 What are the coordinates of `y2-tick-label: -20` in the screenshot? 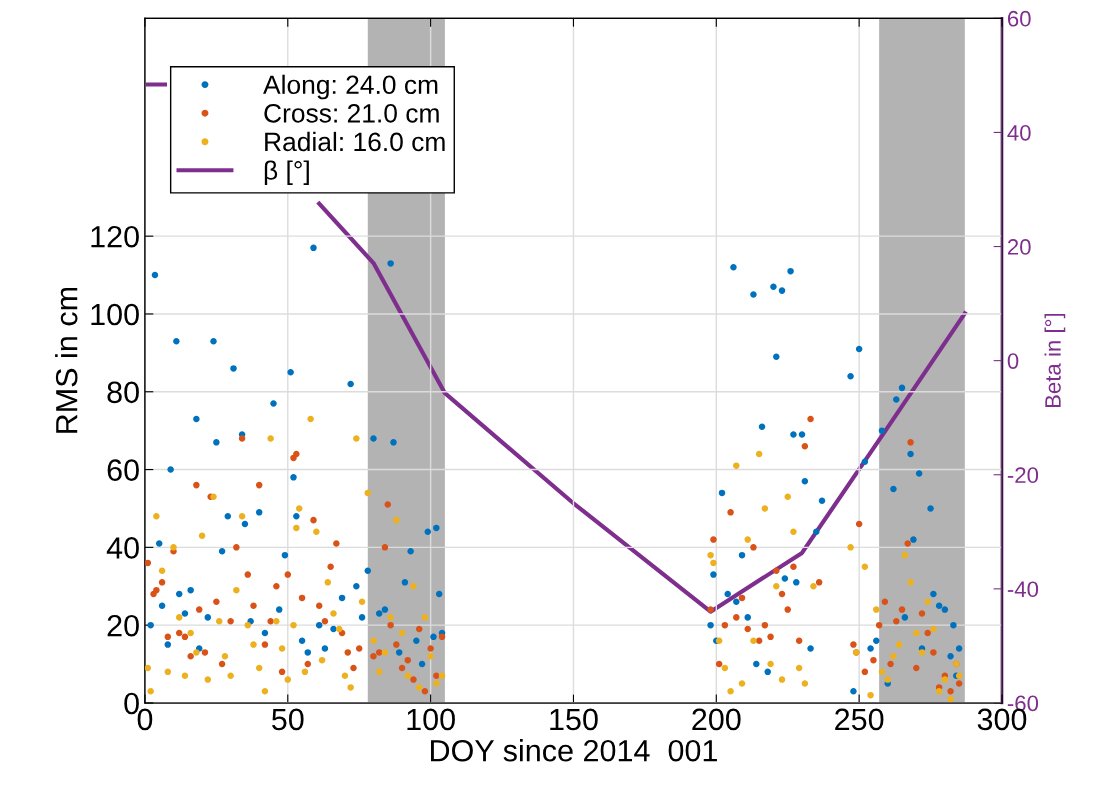 It's located at (1023, 475).